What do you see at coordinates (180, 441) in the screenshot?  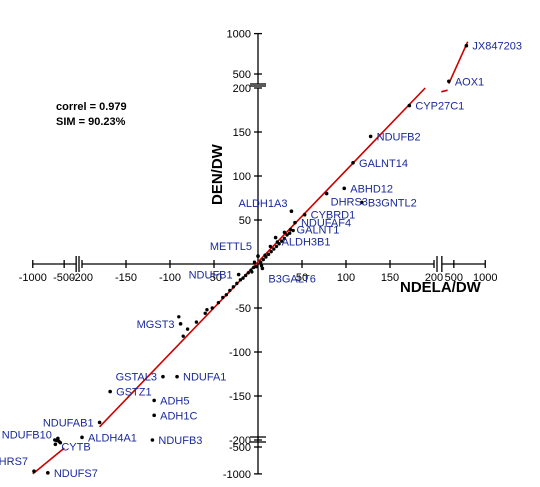 I see `point-label: NDUFB3` at bounding box center [180, 441].